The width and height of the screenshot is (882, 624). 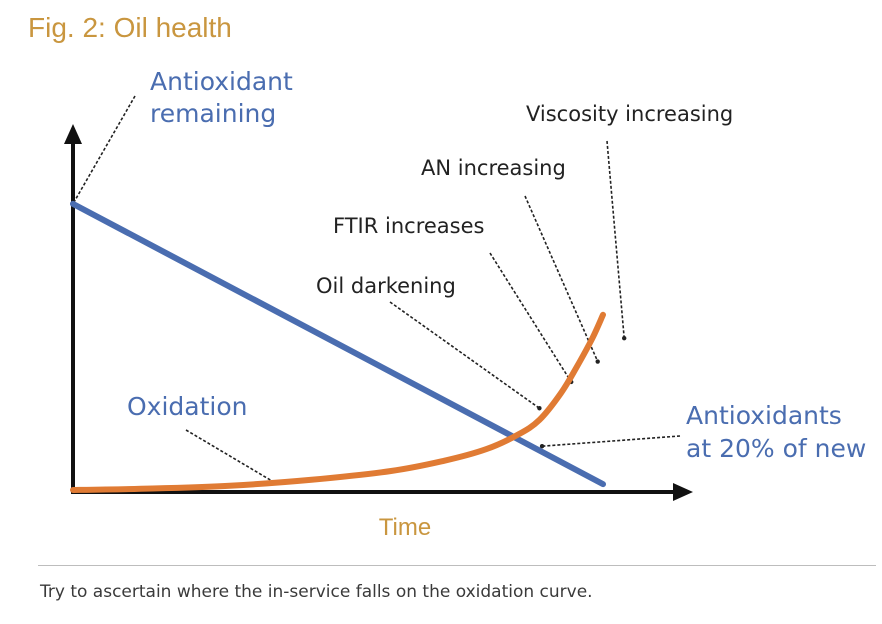 I want to click on oil-darkening-label-line: Oil darkening, so click(x=386, y=286).